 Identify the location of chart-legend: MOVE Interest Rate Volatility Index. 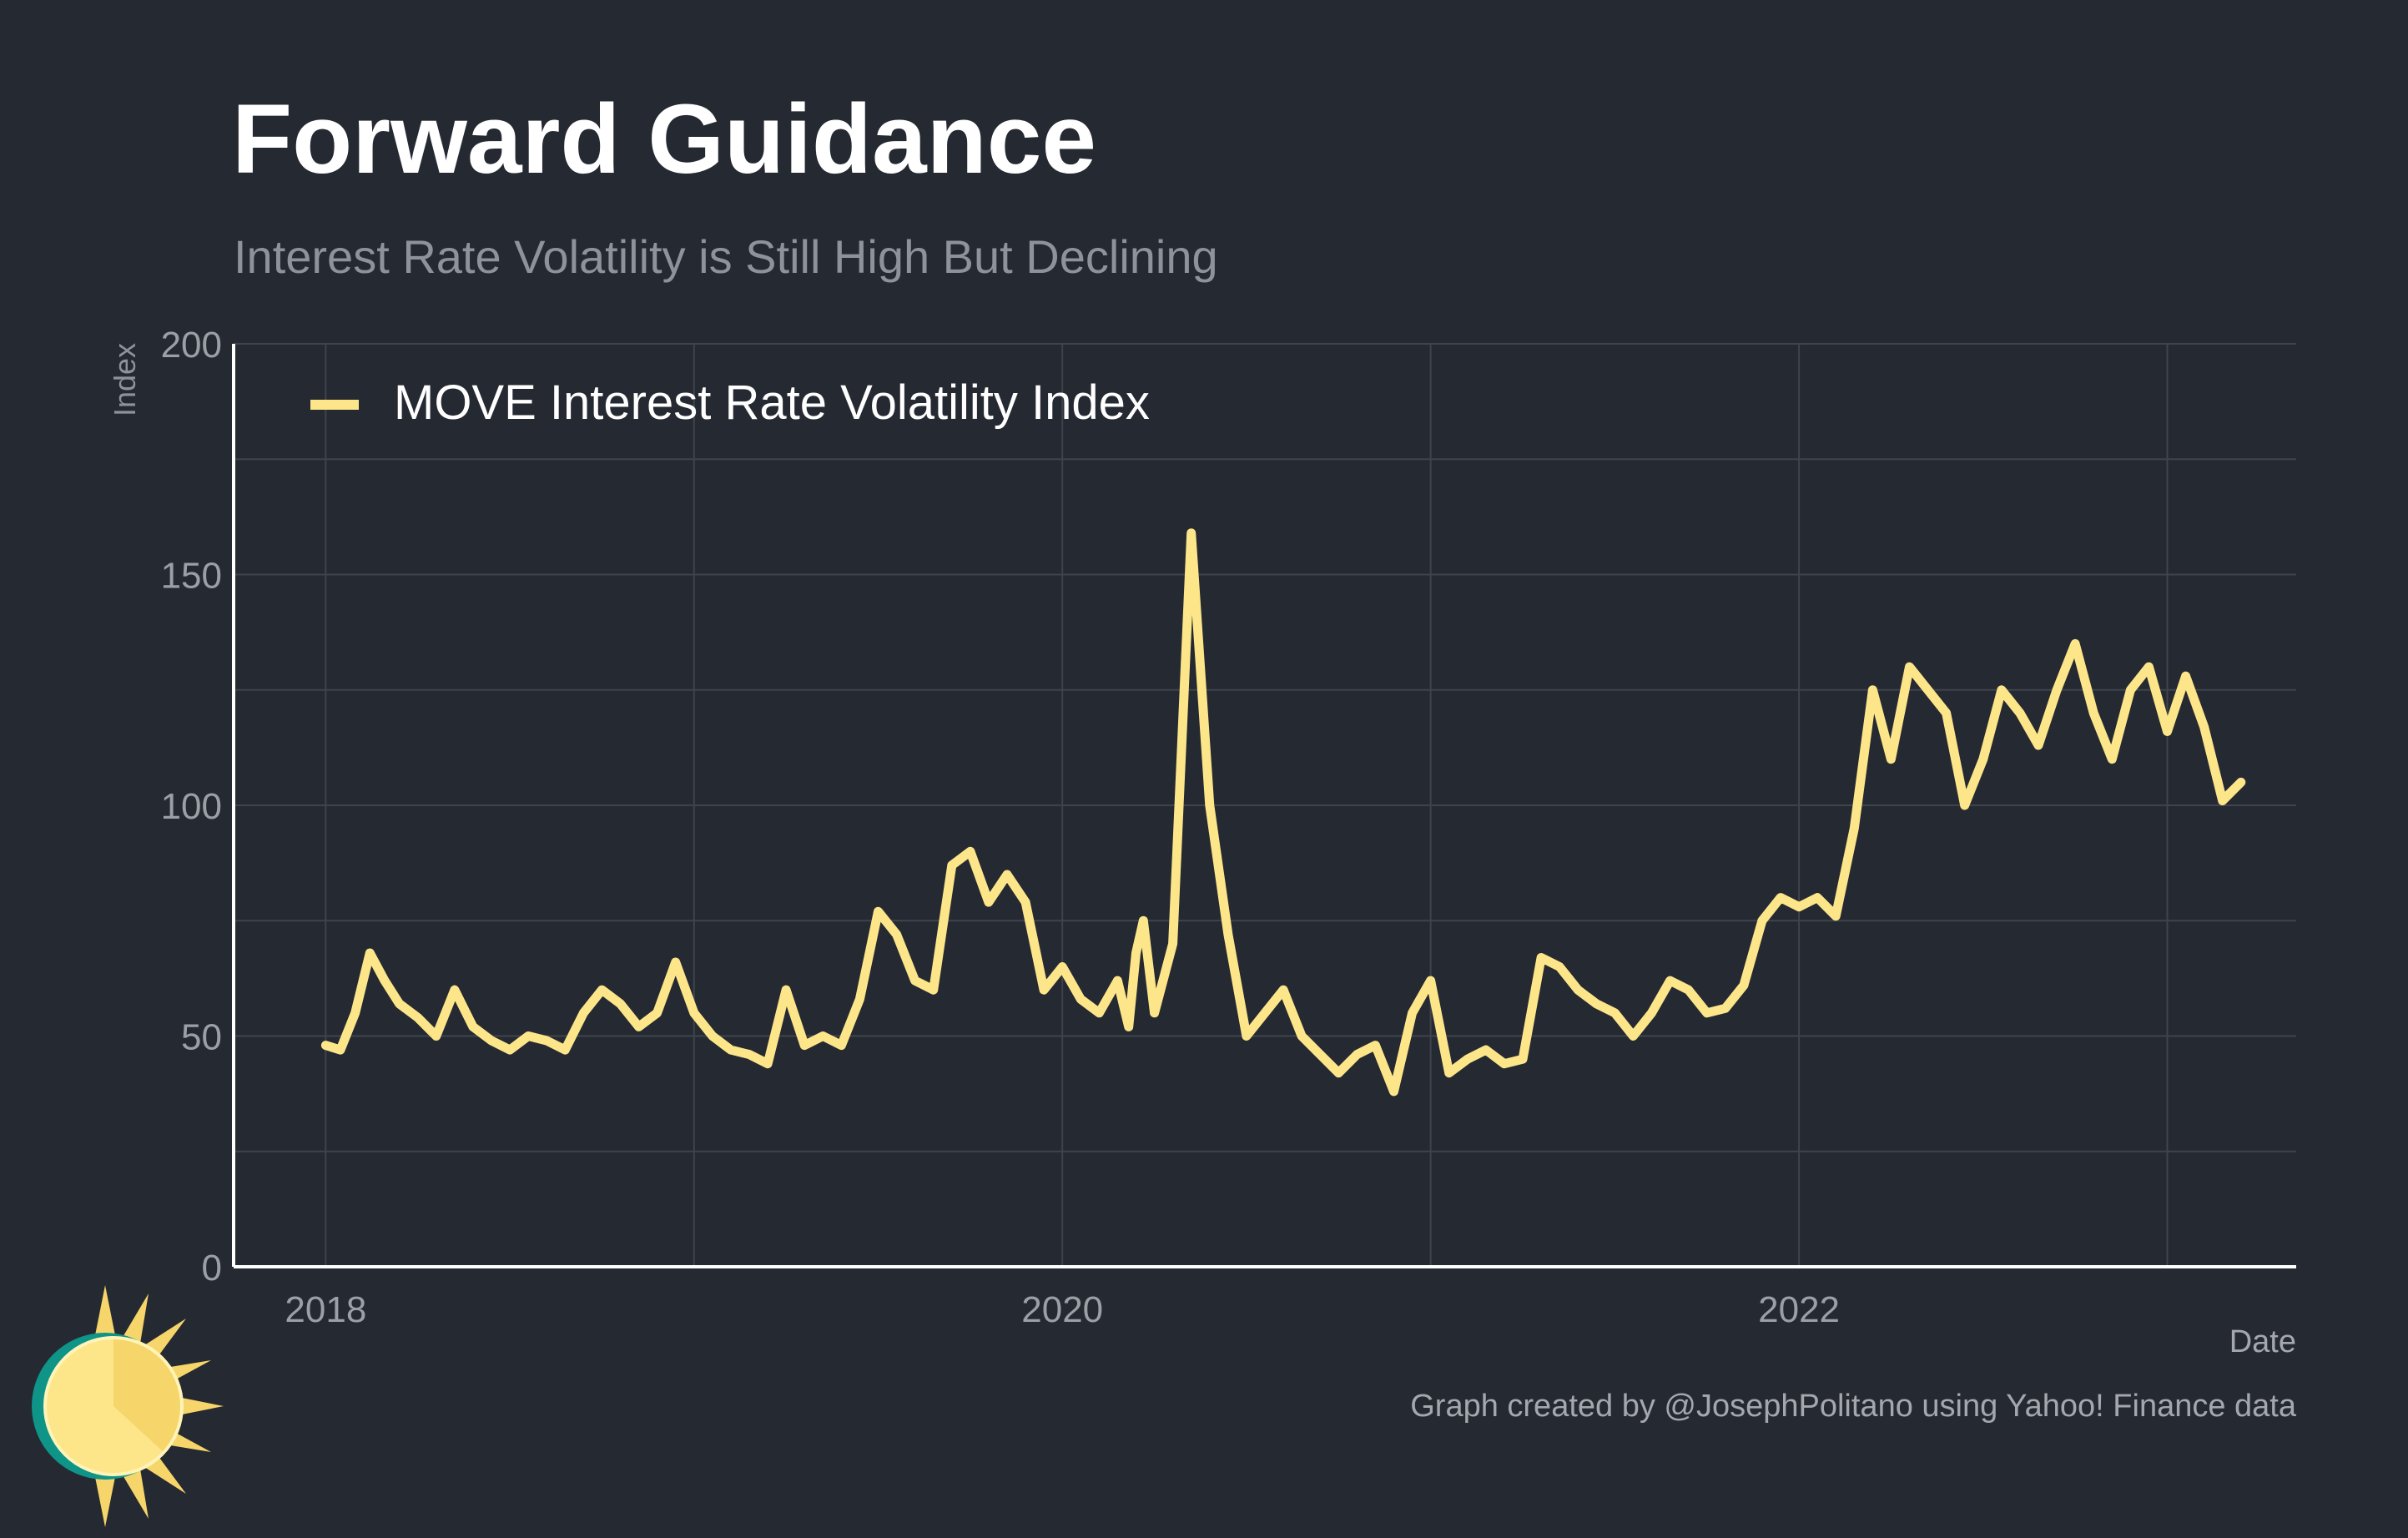
(730, 403).